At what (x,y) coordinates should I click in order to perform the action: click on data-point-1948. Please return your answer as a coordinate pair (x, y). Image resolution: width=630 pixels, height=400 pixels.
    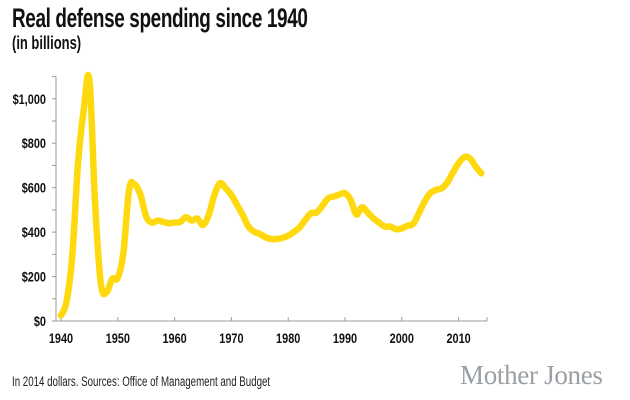
    Looking at the image, I should click on (106, 293).